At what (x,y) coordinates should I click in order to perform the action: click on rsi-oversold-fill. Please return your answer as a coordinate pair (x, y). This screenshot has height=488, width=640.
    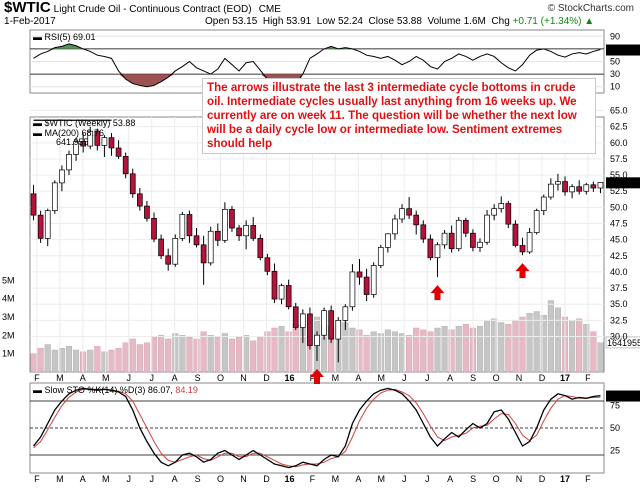
    Looking at the image, I should click on (317, 81).